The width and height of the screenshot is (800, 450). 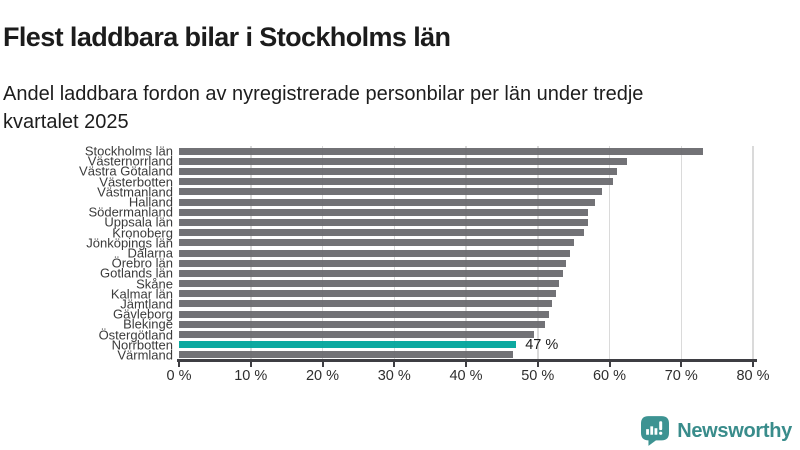 What do you see at coordinates (348, 345) in the screenshot?
I see `bar-highlighted-norrbotten` at bounding box center [348, 345].